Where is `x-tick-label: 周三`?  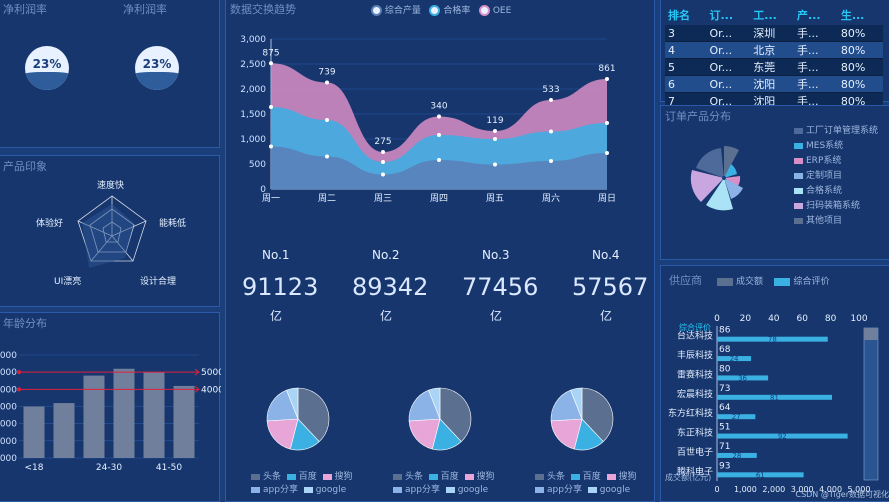 x-tick-label: 周三 is located at coordinates (383, 198).